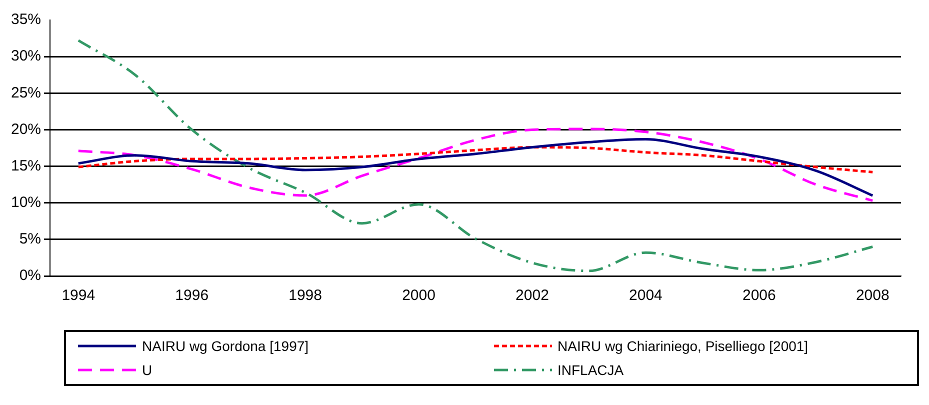 Image resolution: width=929 pixels, height=405 pixels. Describe the element at coordinates (192, 295) in the screenshot. I see `x-tick-label: 1996` at that location.